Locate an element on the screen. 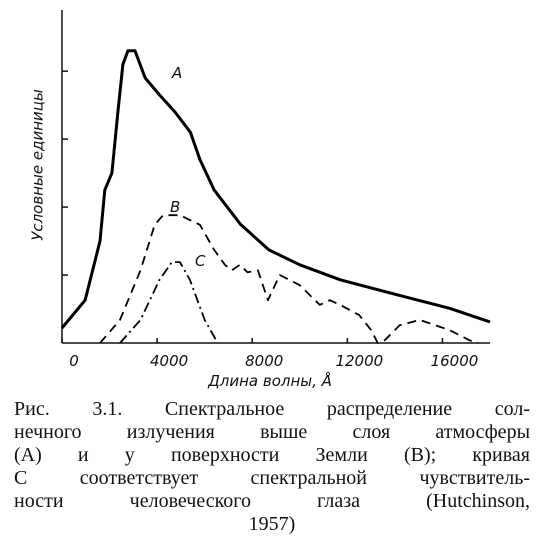 Image resolution: width=543 pixels, height=555 pixels. line-c is located at coordinates (169, 302).